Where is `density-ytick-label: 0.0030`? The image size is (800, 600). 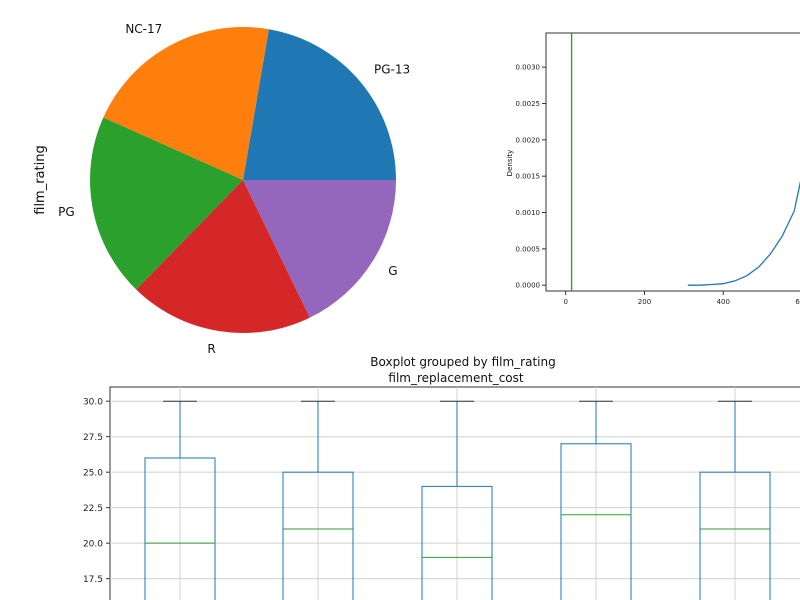 density-ytick-label: 0.0030 is located at coordinates (528, 68).